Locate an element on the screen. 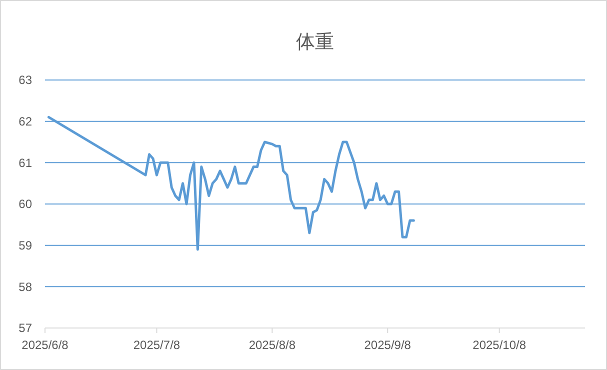 The height and width of the screenshot is (370, 607). x-tick-label: 2025/10/8 is located at coordinates (499, 345).